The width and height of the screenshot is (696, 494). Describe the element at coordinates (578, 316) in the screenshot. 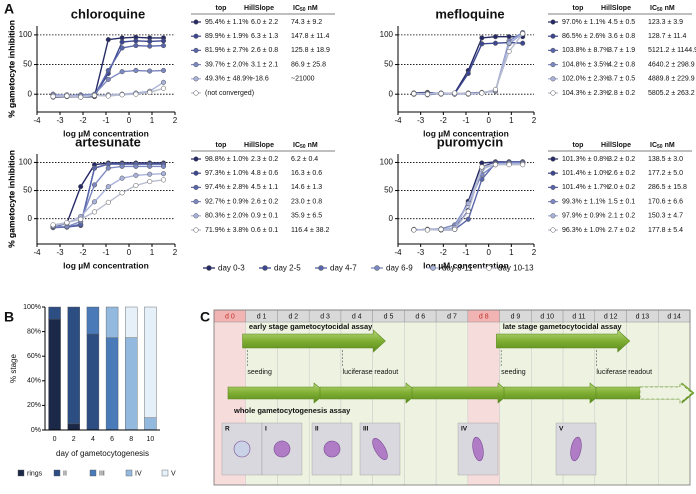

I see `day-label: d 11` at that location.